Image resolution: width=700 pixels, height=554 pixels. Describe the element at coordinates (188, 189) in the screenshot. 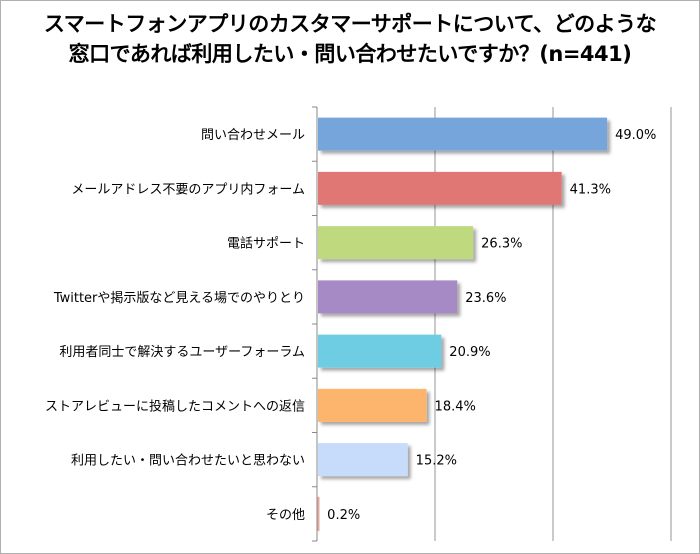

I see `category-label: メールアドレス不要のアプリ内フォーム` at that location.